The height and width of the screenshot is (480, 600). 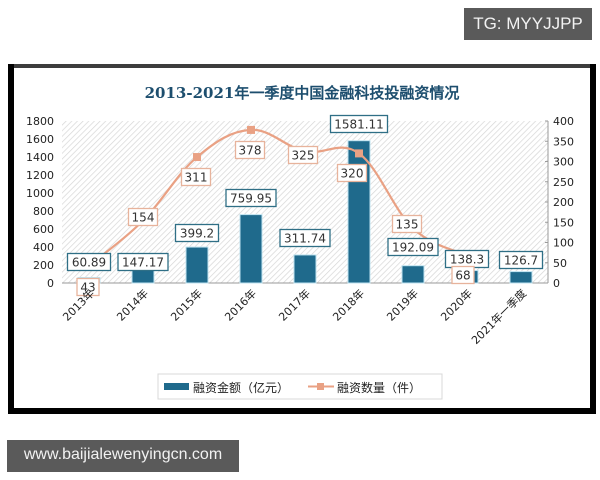 I want to click on bar-data-label: 192.09, so click(x=413, y=248).